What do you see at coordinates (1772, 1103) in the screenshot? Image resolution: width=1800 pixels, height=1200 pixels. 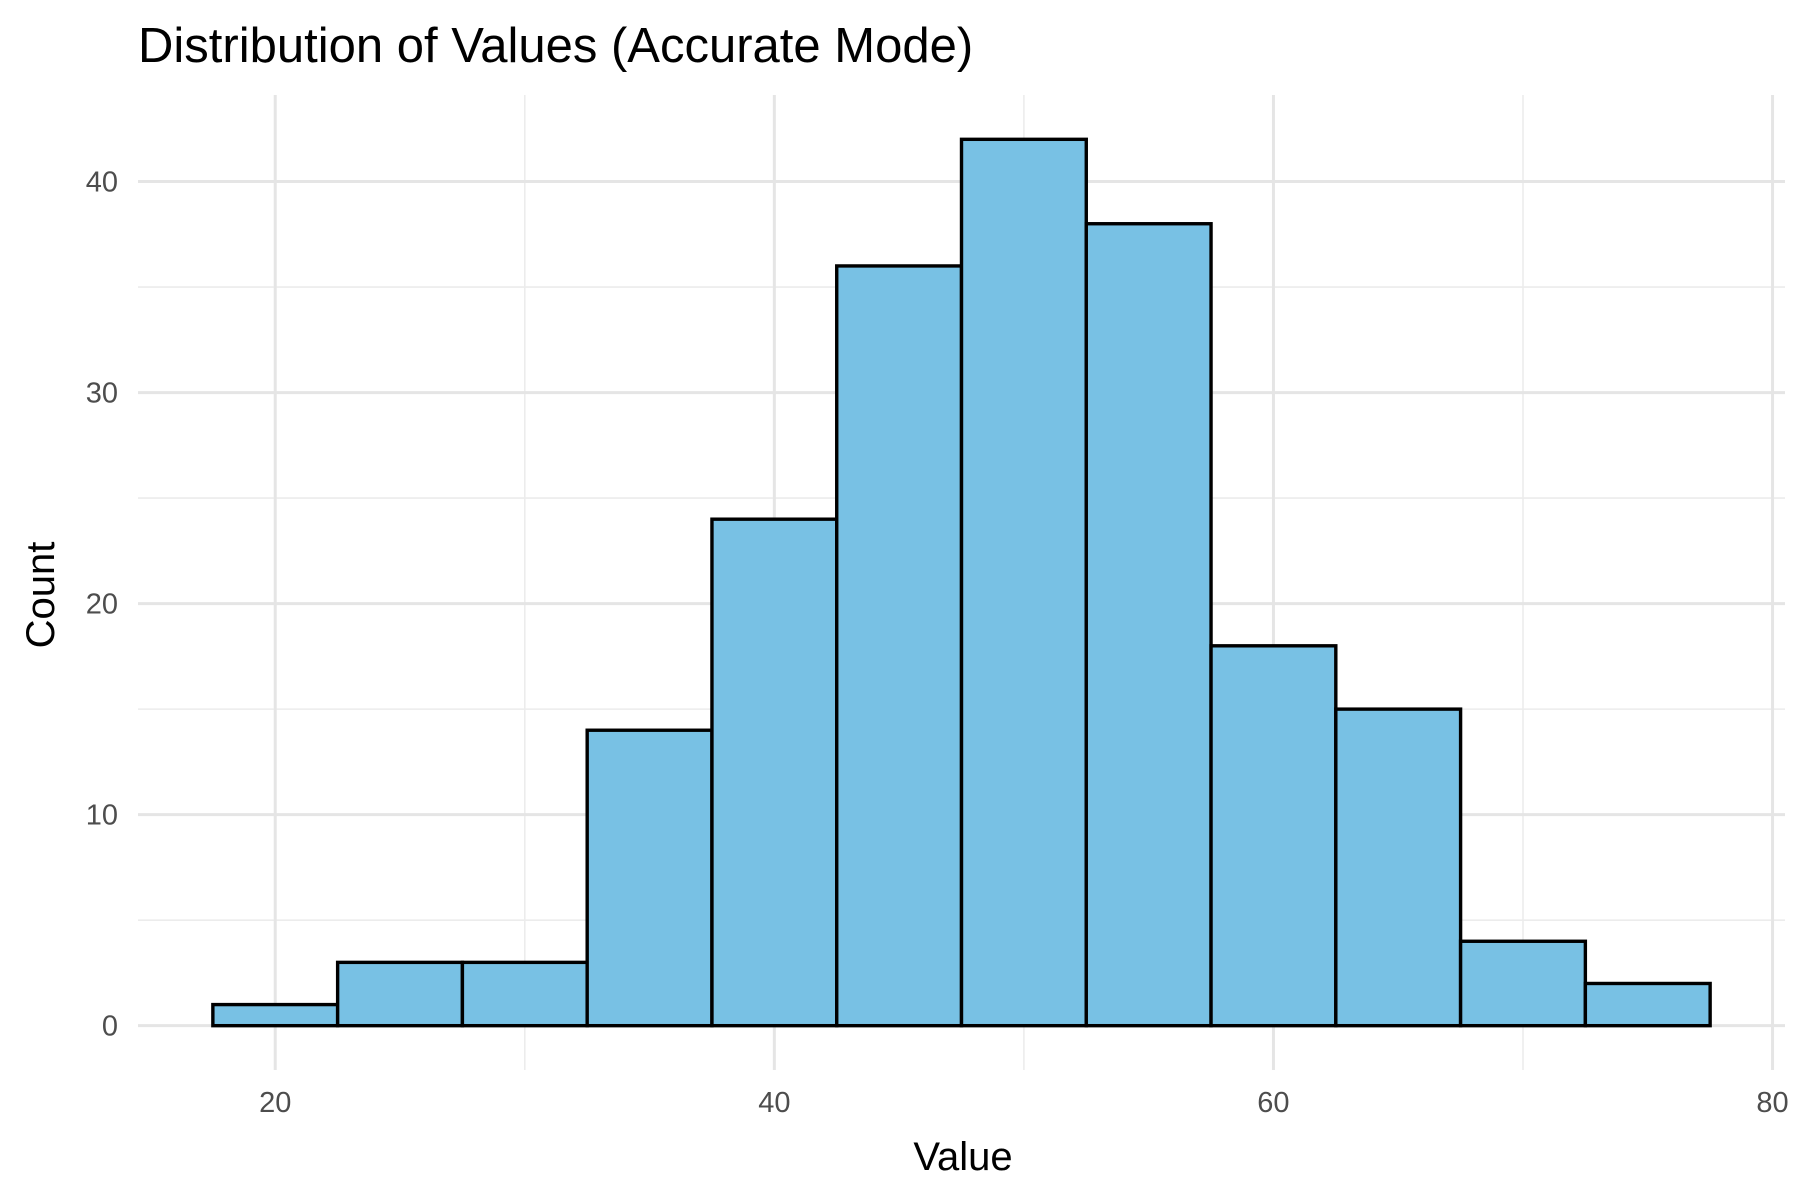 I see `x-tick-label: 80` at bounding box center [1772, 1103].